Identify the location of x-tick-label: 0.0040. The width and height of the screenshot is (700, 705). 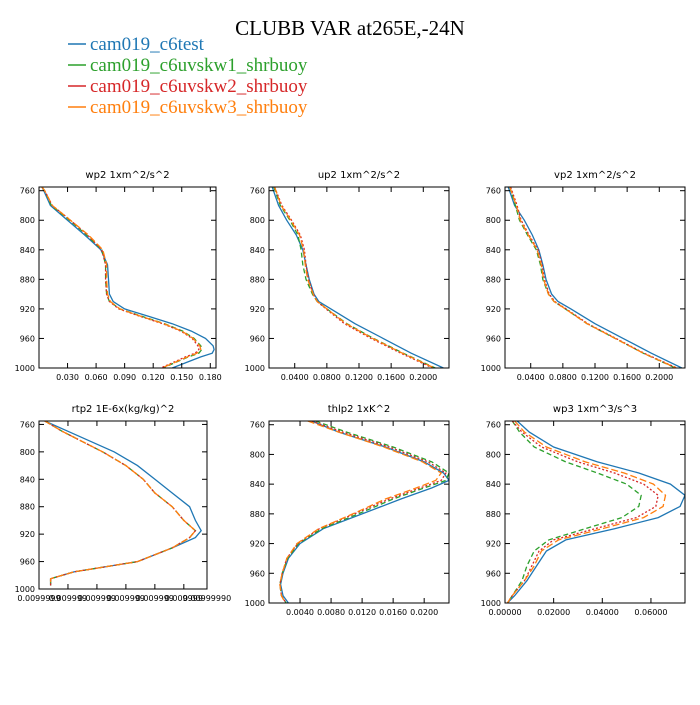
(300, 612).